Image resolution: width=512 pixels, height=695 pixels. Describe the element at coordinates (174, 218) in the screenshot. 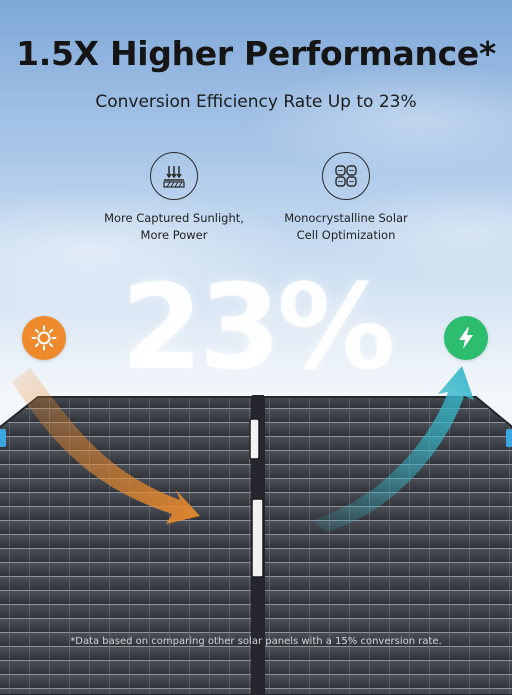

I see `feature-line1: More Captured Sunlight,` at that location.